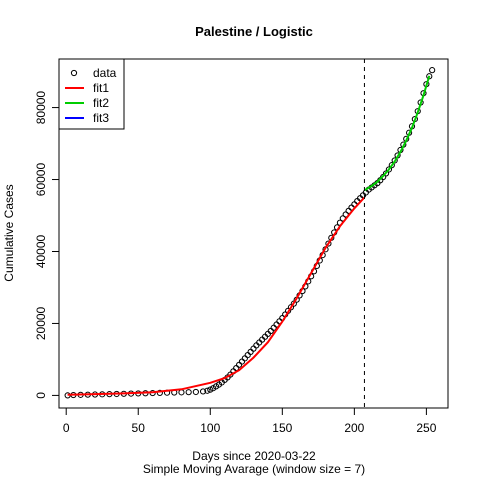 Image resolution: width=480 pixels, height=480 pixels. I want to click on x-tick-label: 0, so click(66, 428).